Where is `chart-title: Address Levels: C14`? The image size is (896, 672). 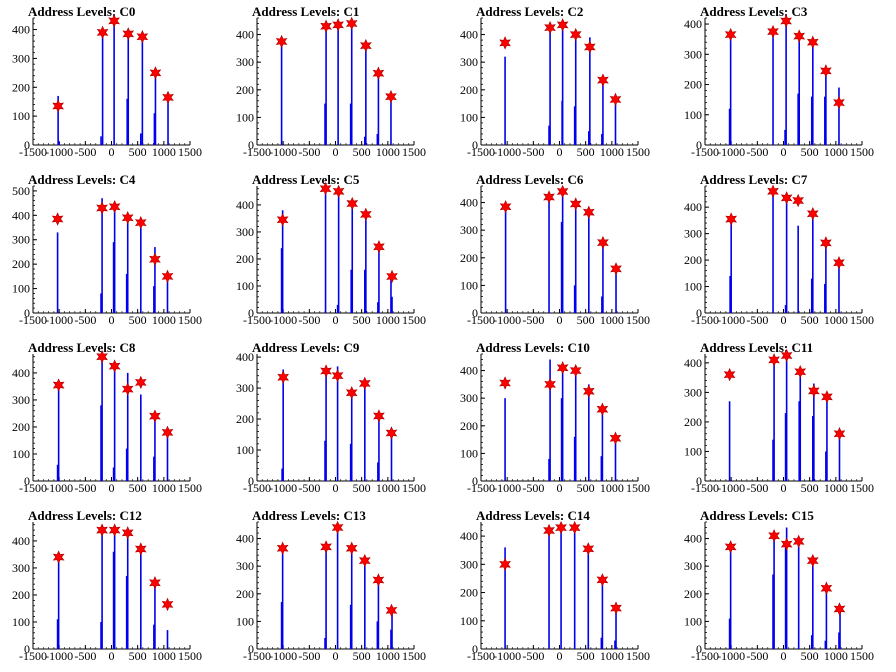
chart-title: Address Levels: C14 is located at coordinates (533, 515).